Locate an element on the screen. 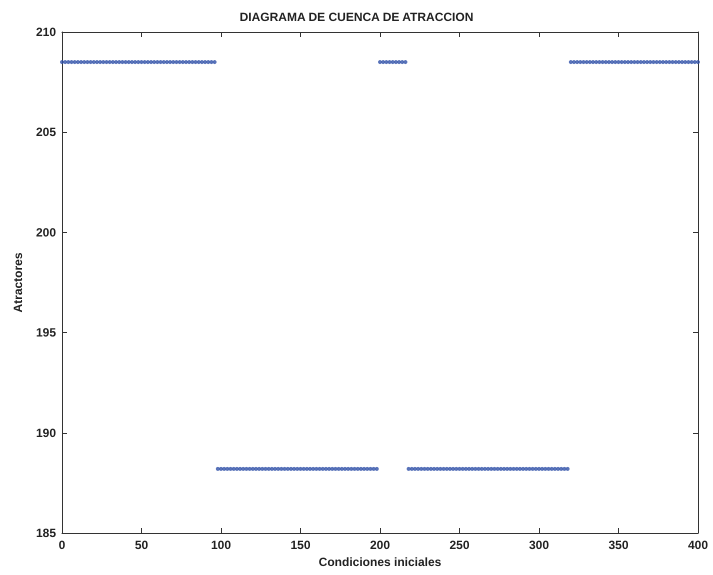 Image resolution: width=713 pixels, height=575 pixels. x-axis-title: Condiciones iniciales is located at coordinates (380, 561).